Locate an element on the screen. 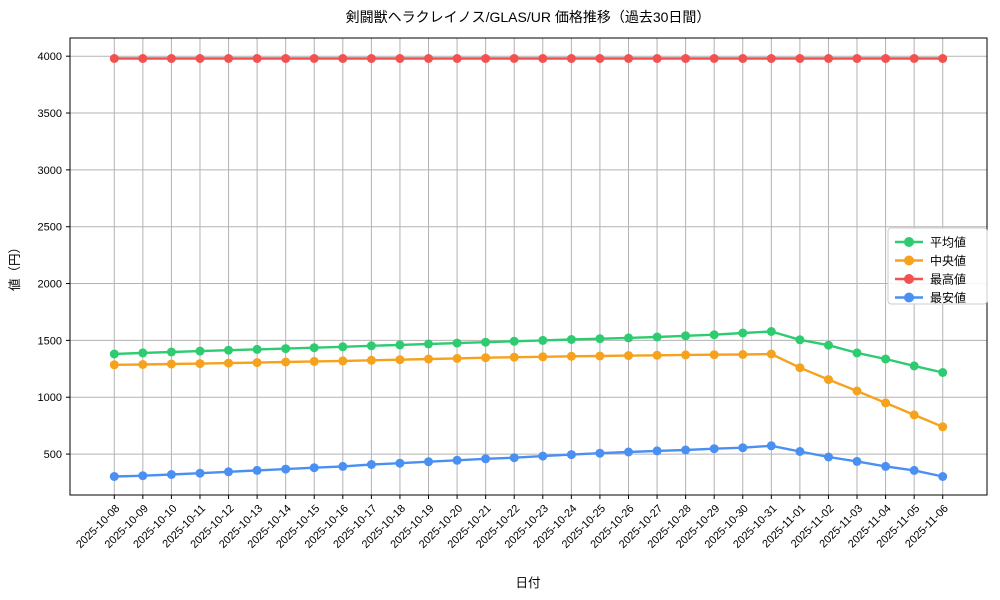  y-tick-label: 4000 is located at coordinates (50, 57).